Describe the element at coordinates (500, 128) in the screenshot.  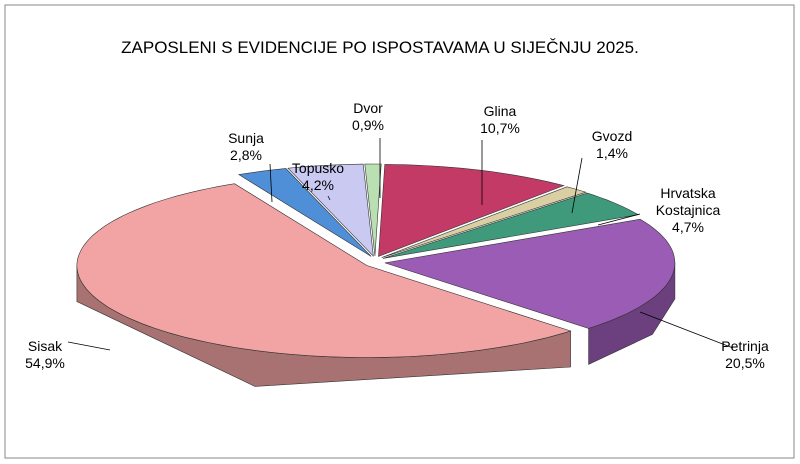
I see `label-value: 10,7%` at that location.